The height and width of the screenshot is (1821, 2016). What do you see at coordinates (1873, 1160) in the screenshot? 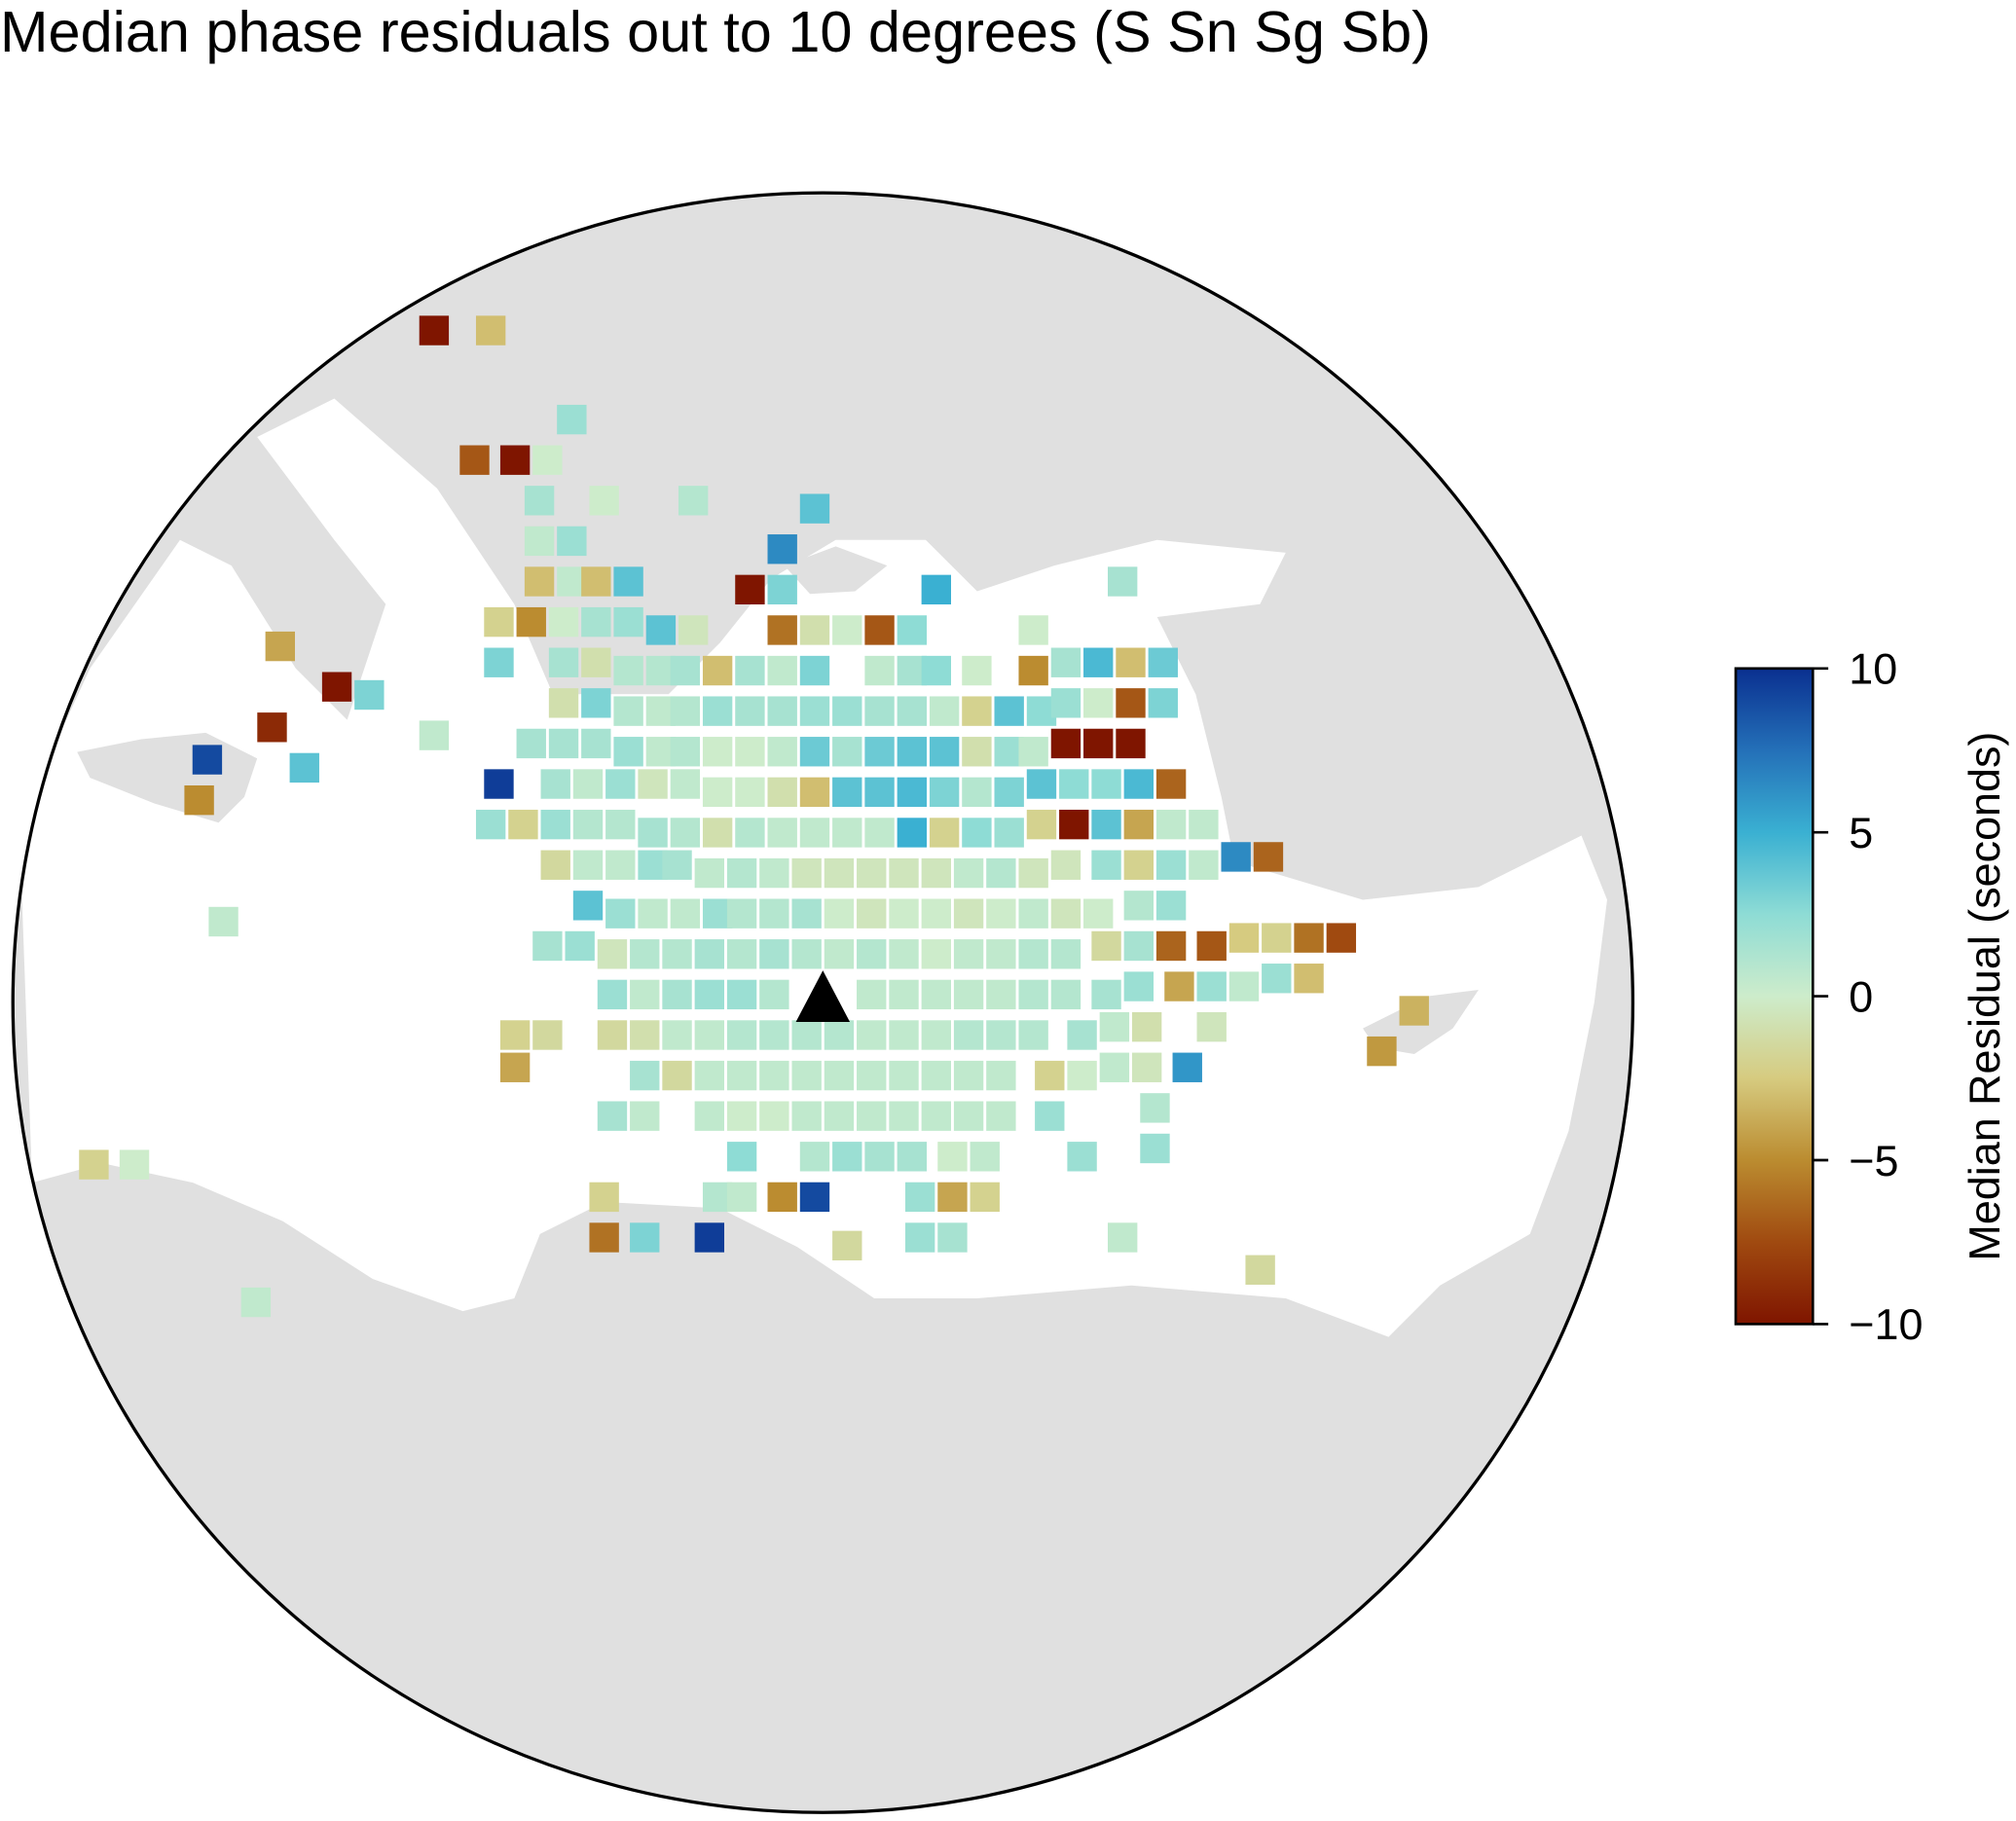
I see `colorbar-tick-label: −5` at bounding box center [1873, 1160].